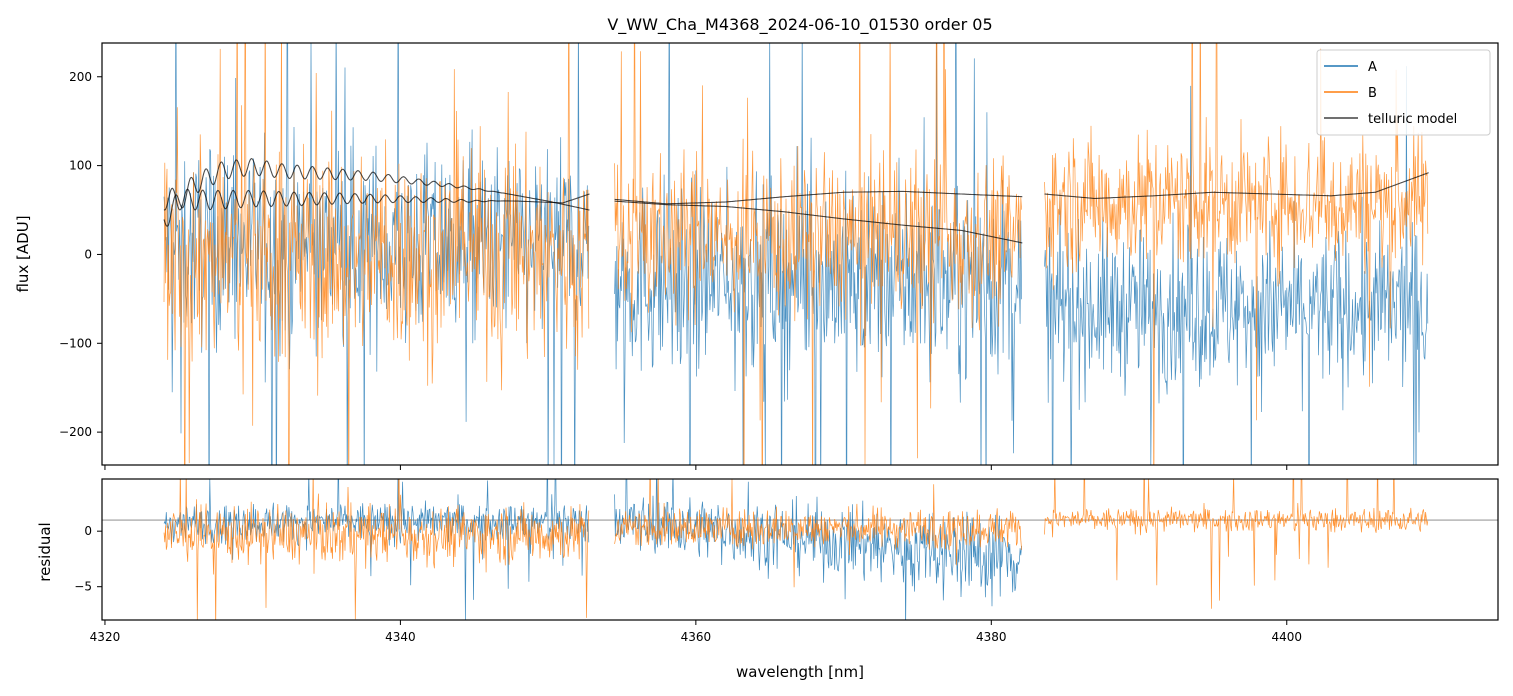  What do you see at coordinates (80, 77) in the screenshot?
I see `flux-y-tick-label: 200` at bounding box center [80, 77].